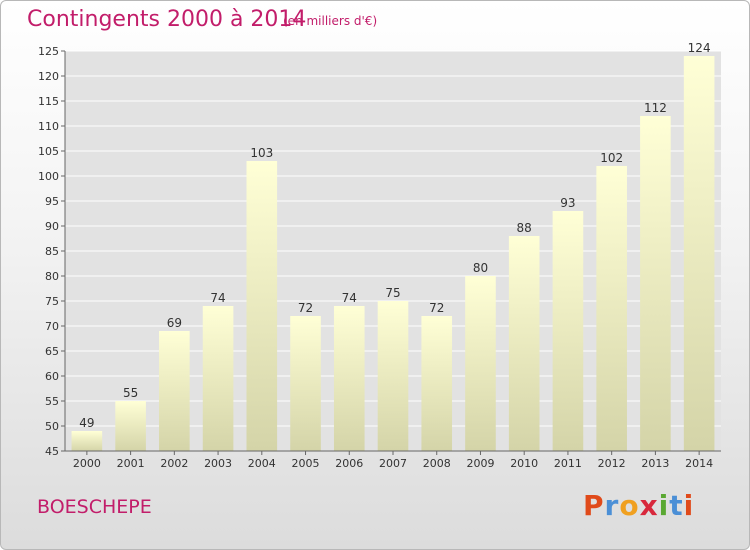 The image size is (750, 550). What do you see at coordinates (48, 151) in the screenshot?
I see `y-tick-label: 105` at bounding box center [48, 151].